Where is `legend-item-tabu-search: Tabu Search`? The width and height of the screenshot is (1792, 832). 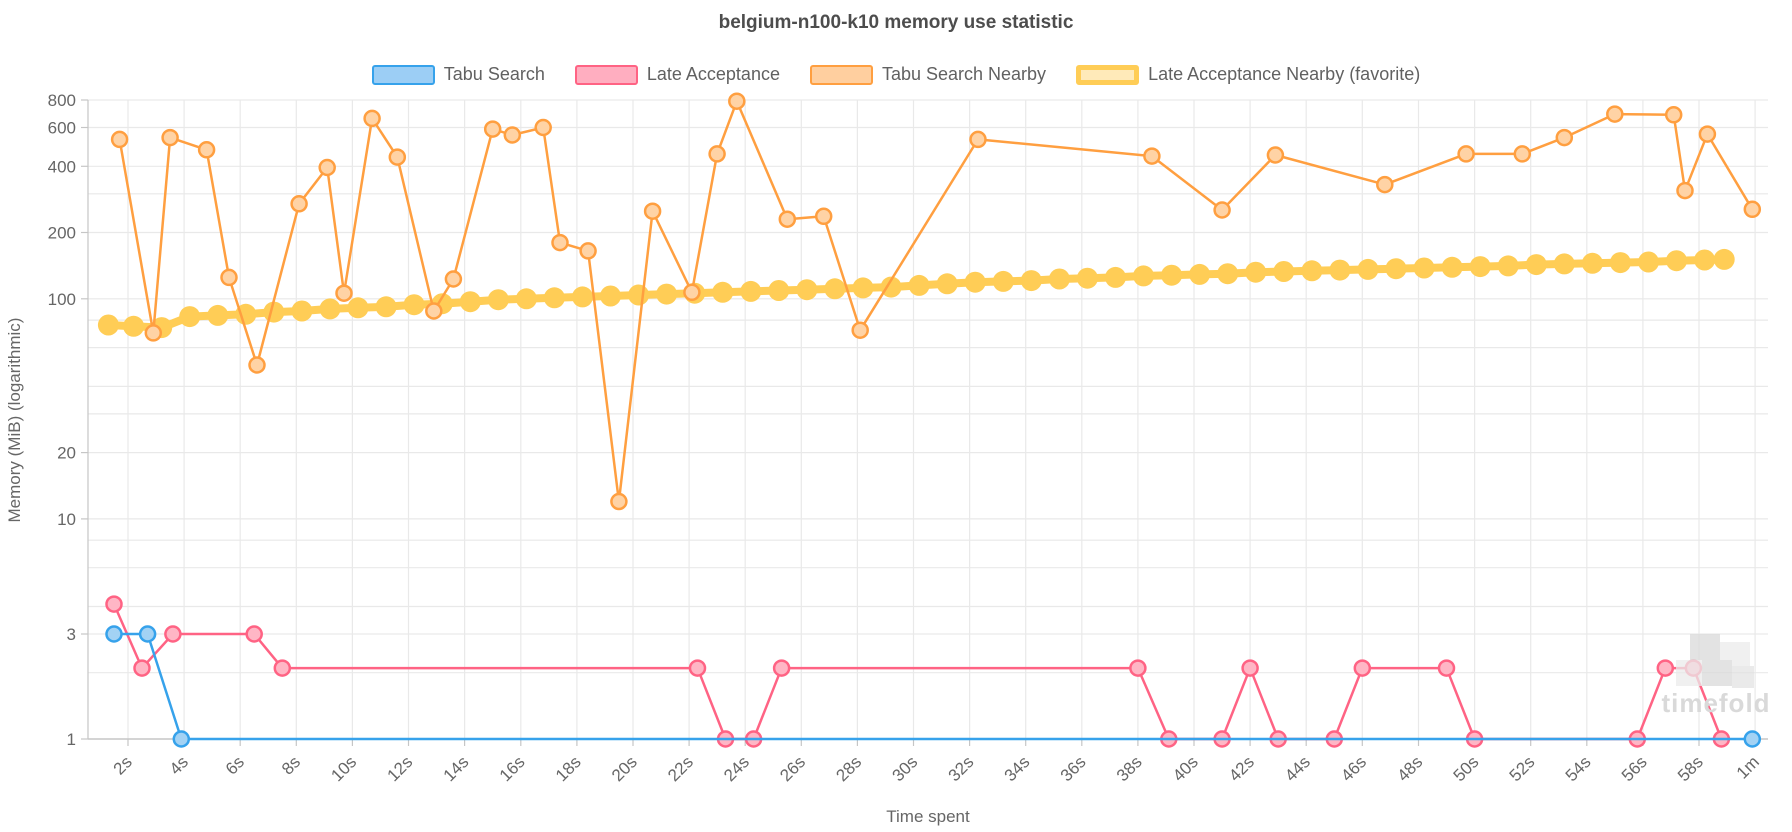
legend-item-tabu-search: Tabu Search is located at coordinates (458, 74).